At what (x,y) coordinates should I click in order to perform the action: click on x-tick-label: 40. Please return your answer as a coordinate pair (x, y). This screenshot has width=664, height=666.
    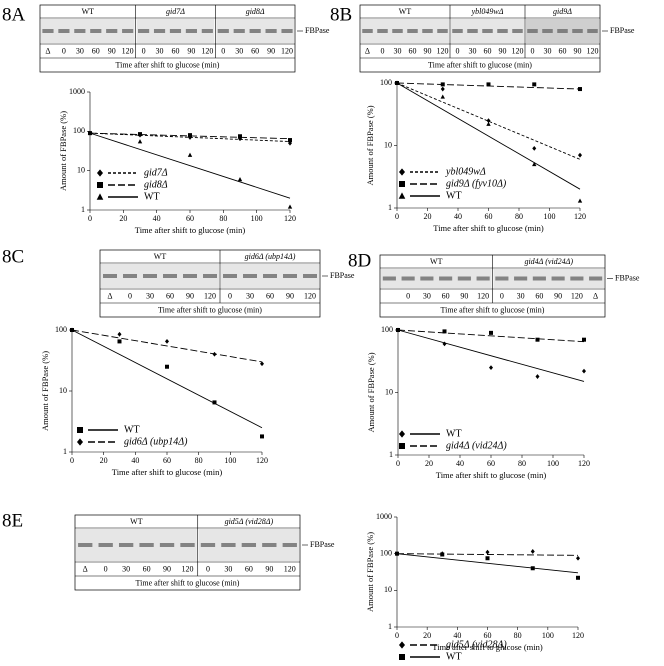
    Looking at the image, I should click on (457, 635).